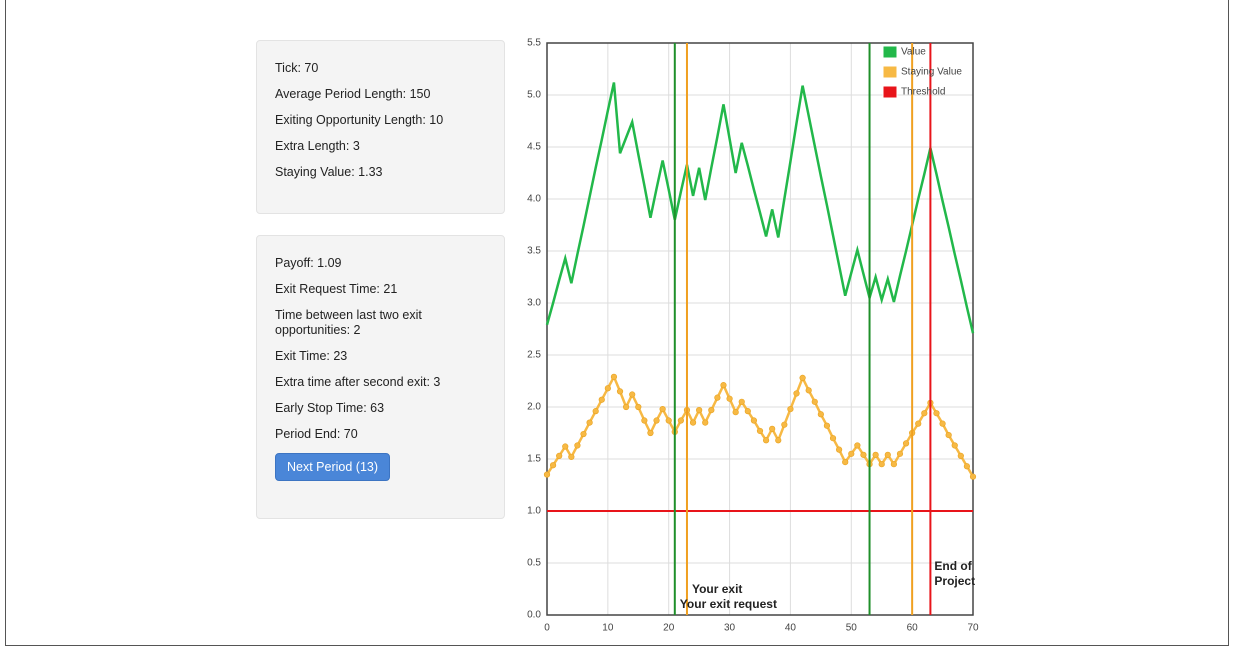  Describe the element at coordinates (791, 628) in the screenshot. I see `x-tick-label: 40` at that location.